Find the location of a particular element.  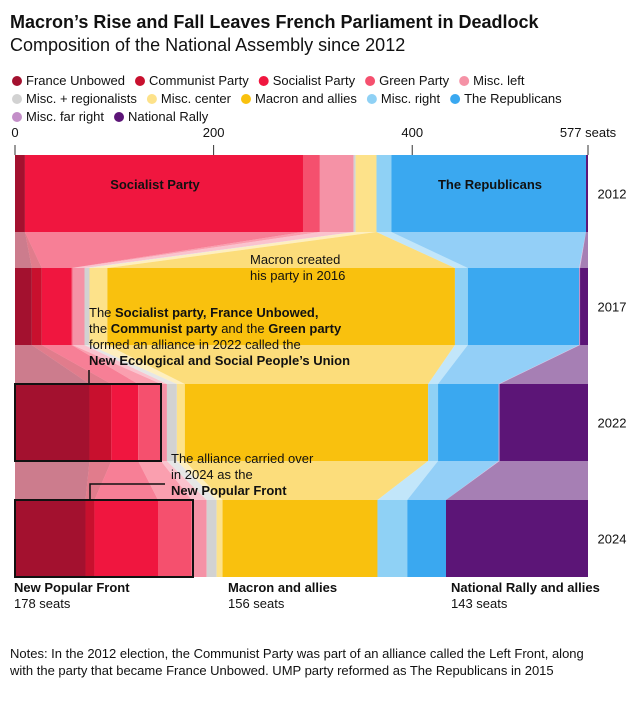

group-label: 178 seats is located at coordinates (42, 603).